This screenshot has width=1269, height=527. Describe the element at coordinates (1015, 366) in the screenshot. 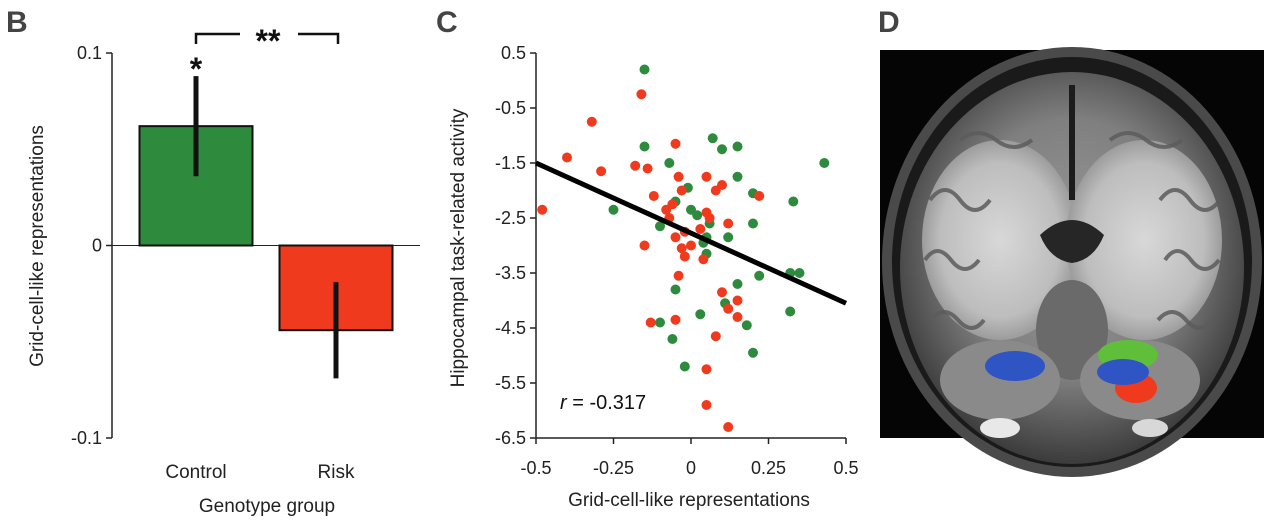

I see `left-blue-region` at that location.